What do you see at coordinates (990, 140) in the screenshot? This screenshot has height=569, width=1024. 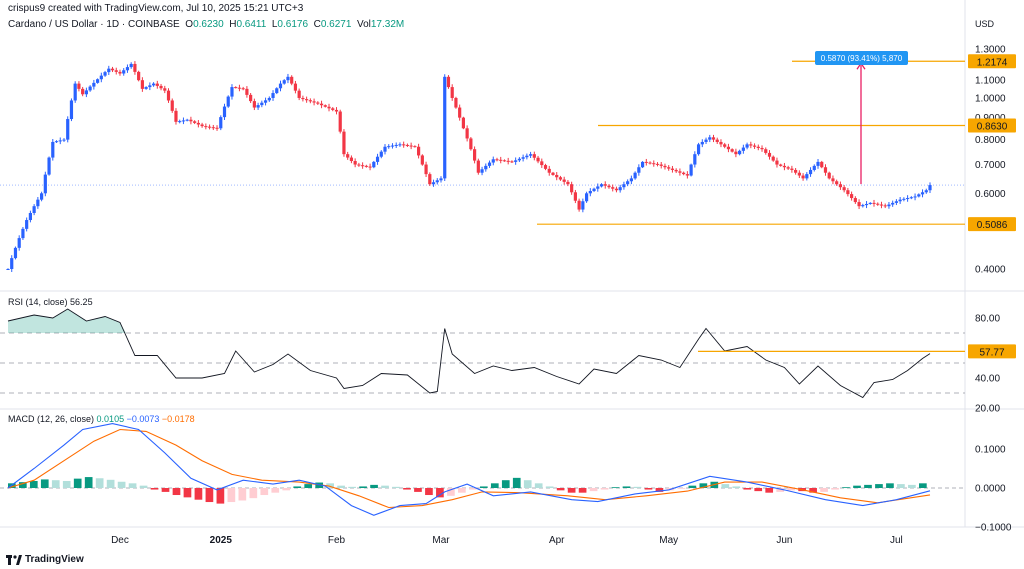 I see `price-tick-label: 0.8000` at bounding box center [990, 140].